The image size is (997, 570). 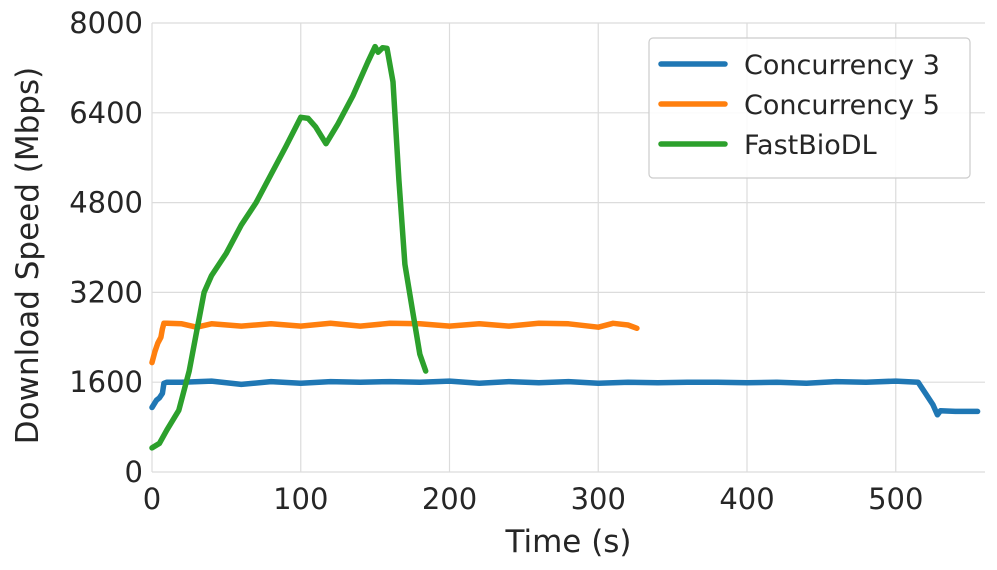 I want to click on x-tick-label: 400, so click(x=746, y=499).